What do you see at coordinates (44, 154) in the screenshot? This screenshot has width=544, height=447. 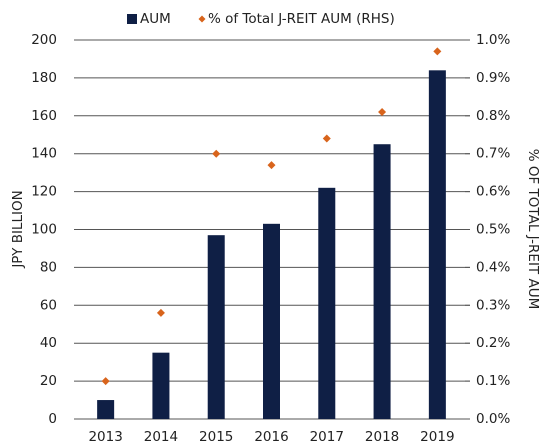 I see `y-tick-label: 140` at bounding box center [44, 154].